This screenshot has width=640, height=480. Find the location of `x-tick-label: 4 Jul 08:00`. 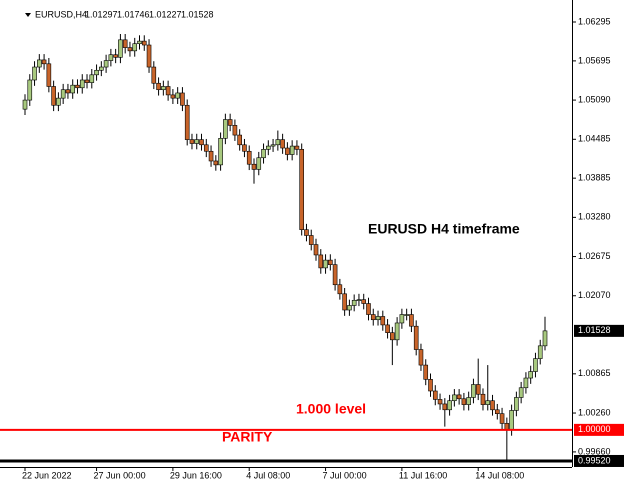

x-tick-label: 4 Jul 08:00 is located at coordinates (268, 475).